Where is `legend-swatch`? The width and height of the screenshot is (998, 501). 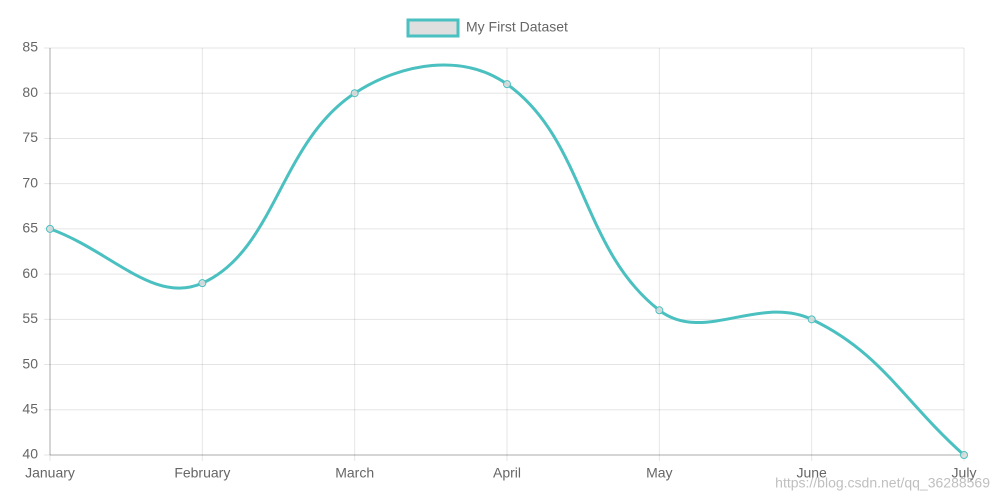 legend-swatch is located at coordinates (433, 28).